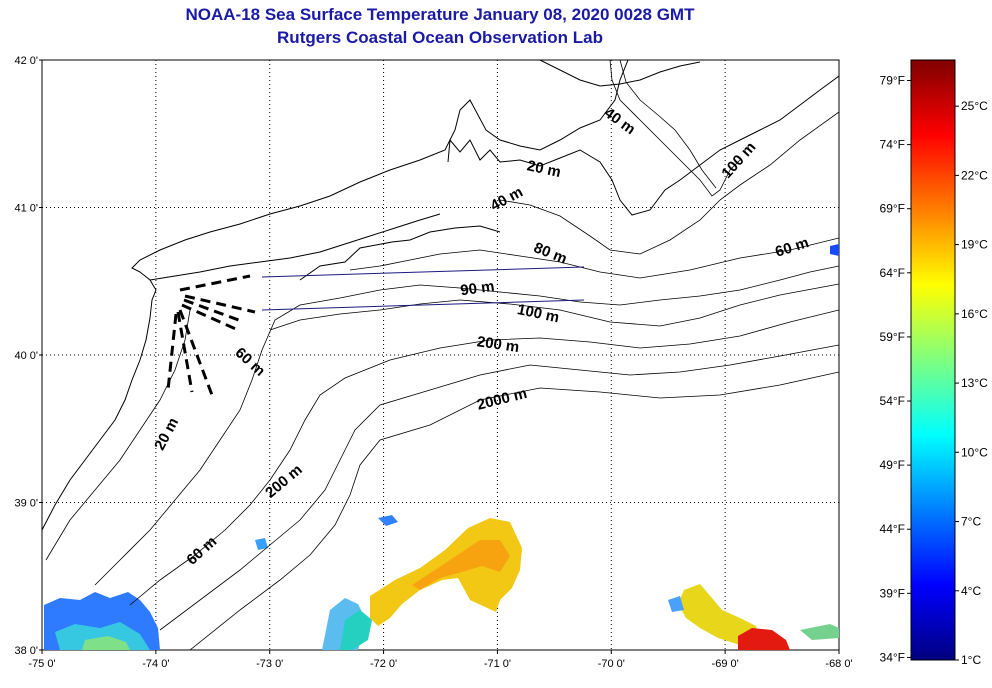 The image size is (992, 688). I want to click on fahrenheit-label: 69°F, so click(892, 209).